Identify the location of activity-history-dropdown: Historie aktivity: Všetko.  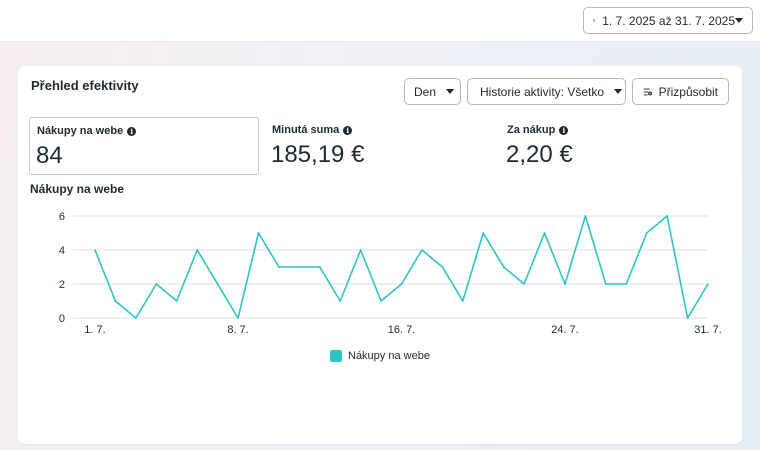
(546, 91).